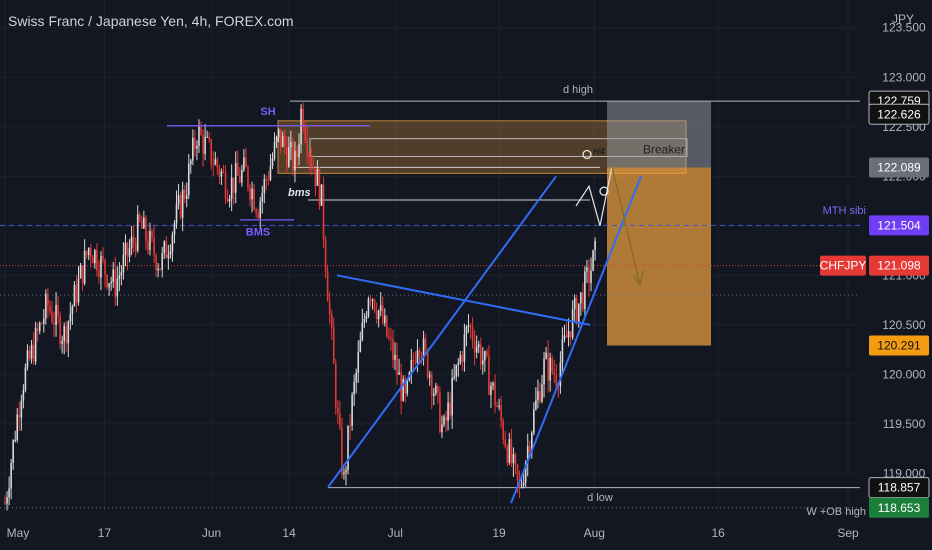 The height and width of the screenshot is (550, 932). I want to click on current-price-tag, so click(899, 265).